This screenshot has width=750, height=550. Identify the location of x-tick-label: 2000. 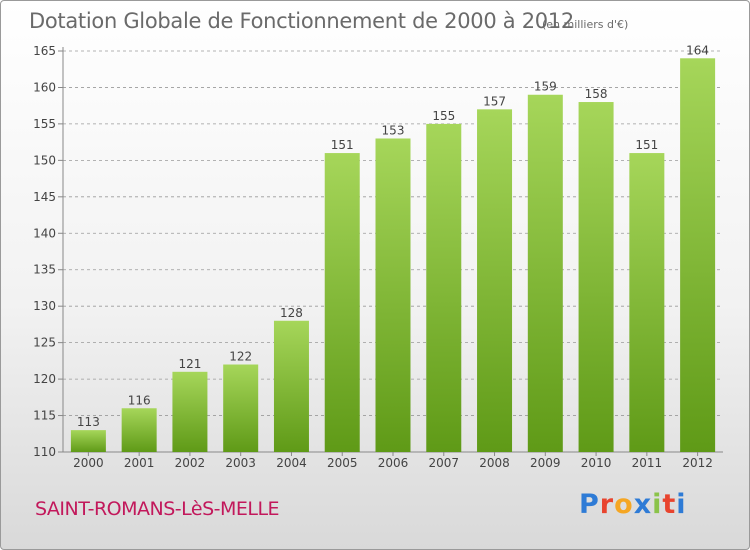
(88, 463).